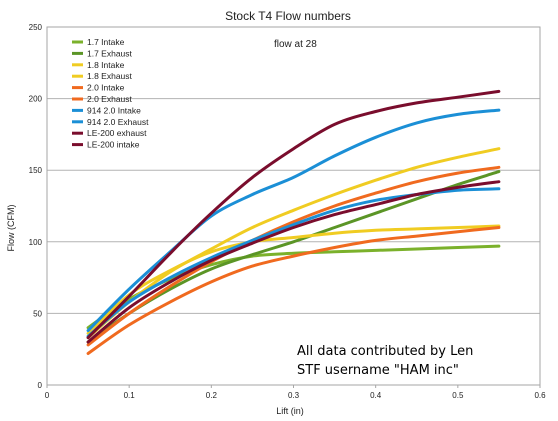 The width and height of the screenshot is (558, 421). Describe the element at coordinates (110, 53) in the screenshot. I see `legend-label-1-7-exhaust: 1.7 Exhaust` at that location.